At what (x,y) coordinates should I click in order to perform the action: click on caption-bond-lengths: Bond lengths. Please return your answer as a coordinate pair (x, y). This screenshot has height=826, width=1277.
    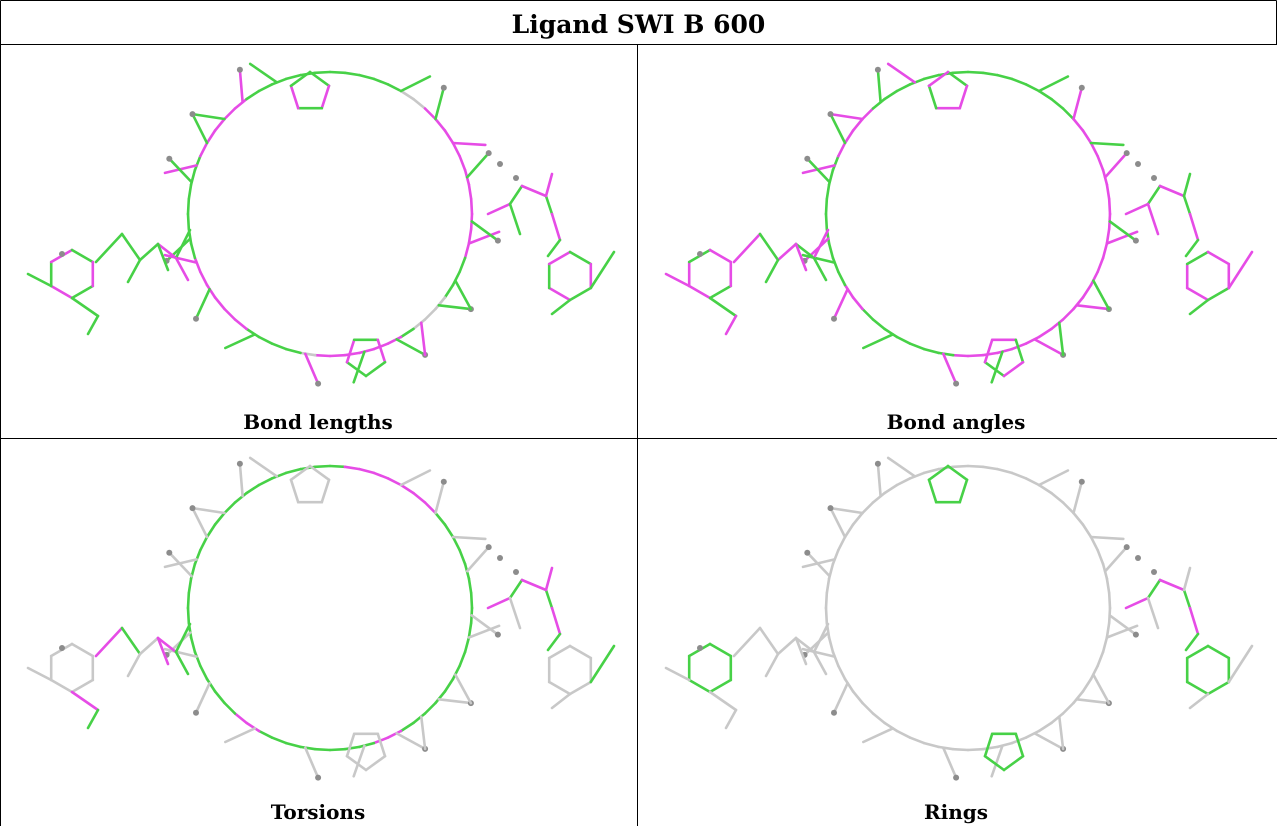
    Looking at the image, I should click on (318, 422).